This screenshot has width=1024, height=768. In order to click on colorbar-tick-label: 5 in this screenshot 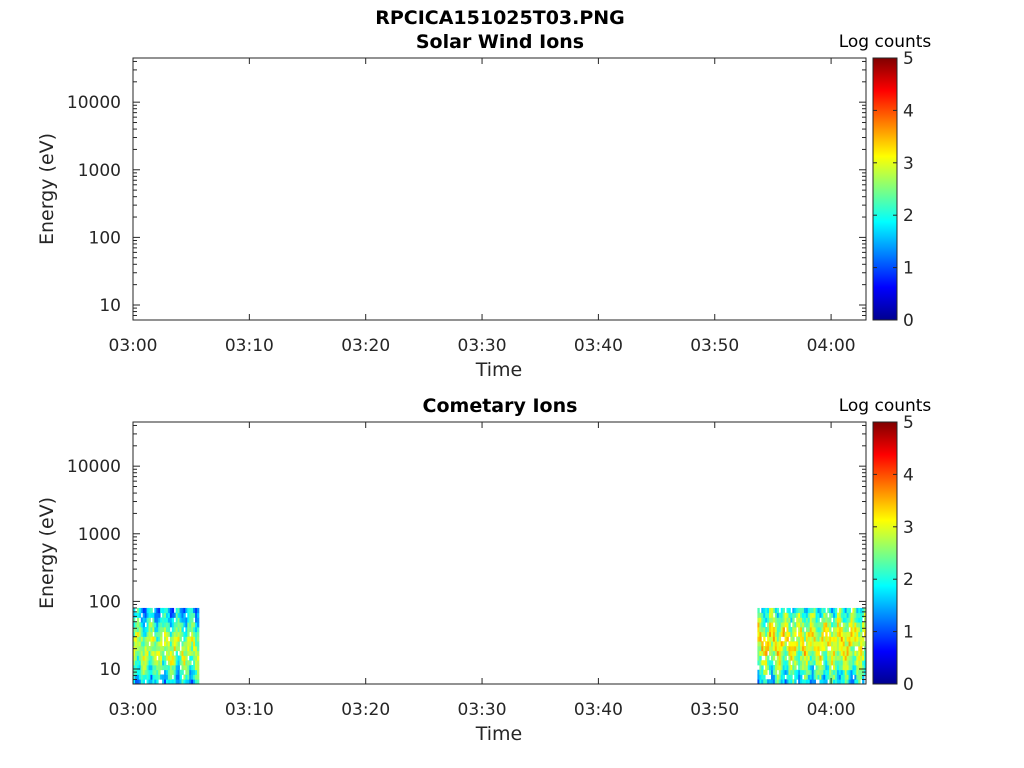, I will do `click(908, 59)`.